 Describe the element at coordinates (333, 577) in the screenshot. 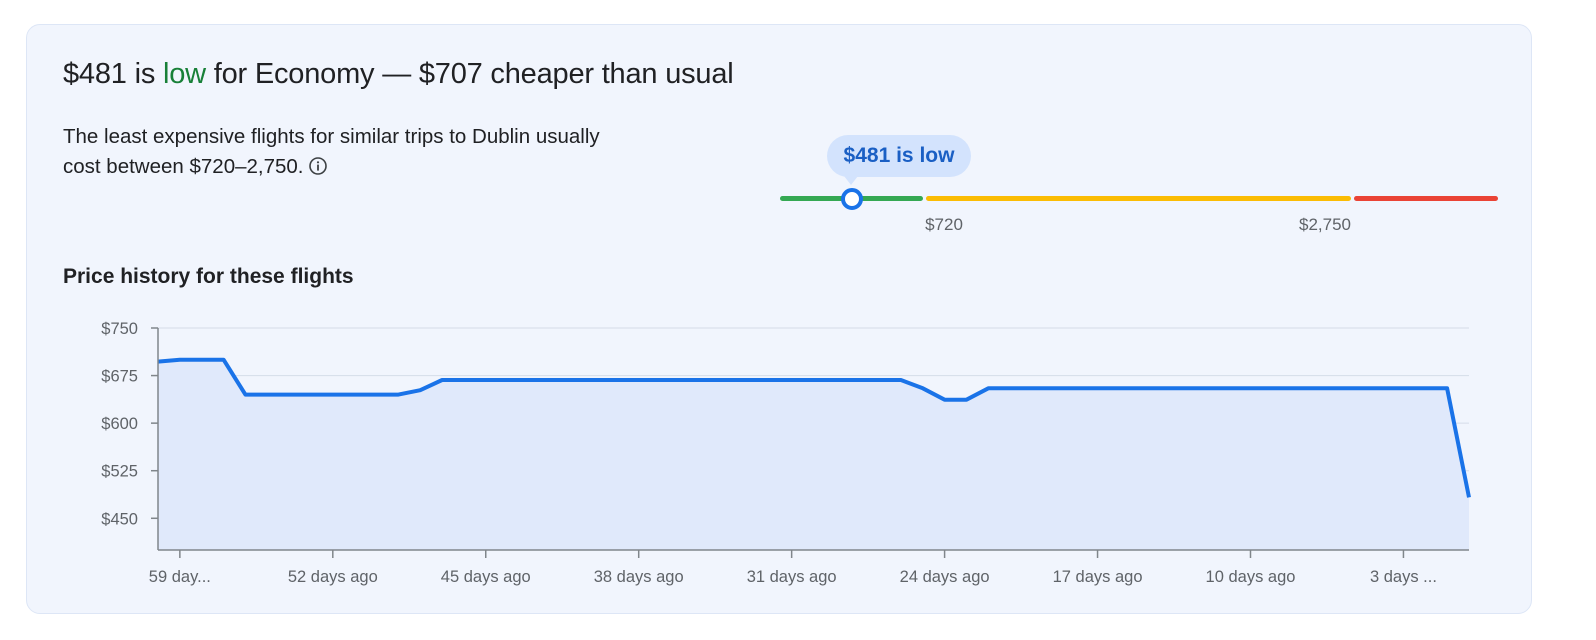

I see `x-tick-label: 52 days ago` at that location.